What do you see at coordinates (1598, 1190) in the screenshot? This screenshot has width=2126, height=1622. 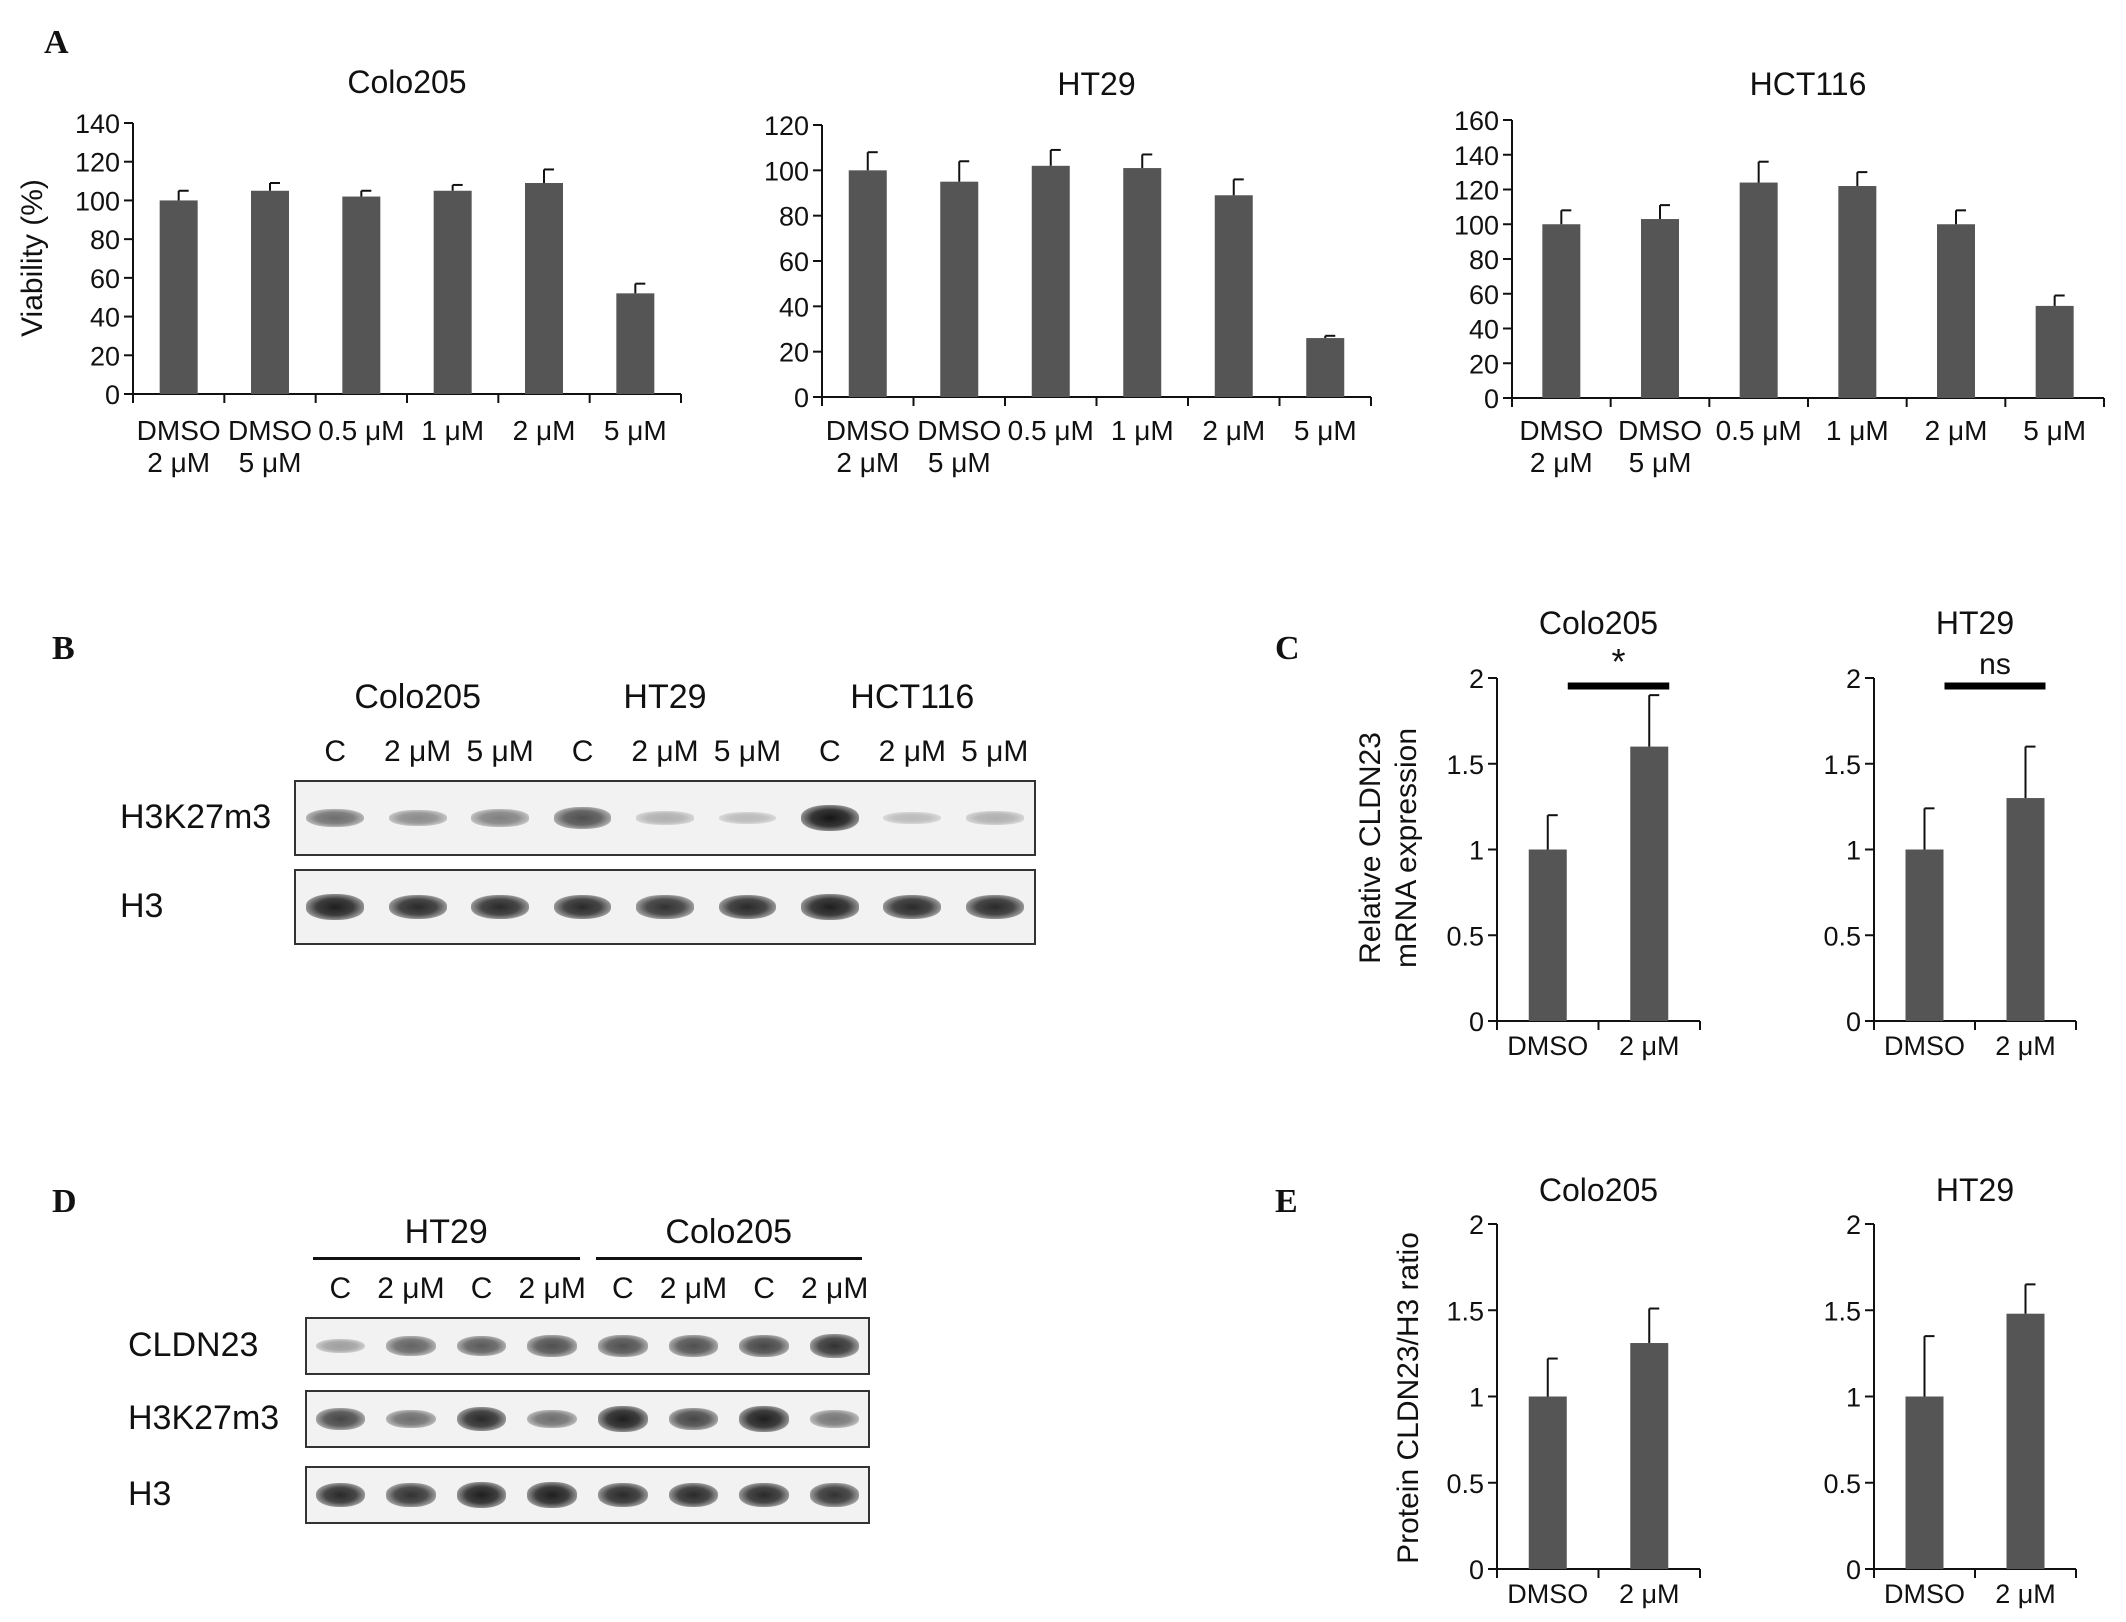 I see `chart-title: Colo205` at bounding box center [1598, 1190].